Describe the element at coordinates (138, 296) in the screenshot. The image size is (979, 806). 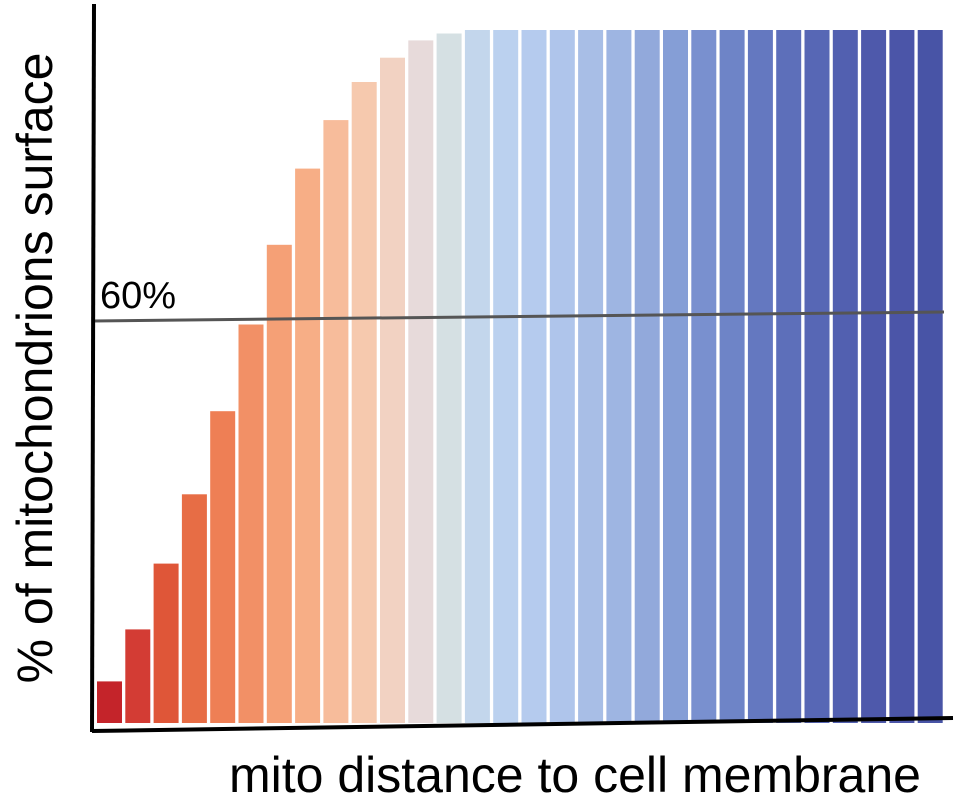
I see `threshold-label: 60%` at that location.